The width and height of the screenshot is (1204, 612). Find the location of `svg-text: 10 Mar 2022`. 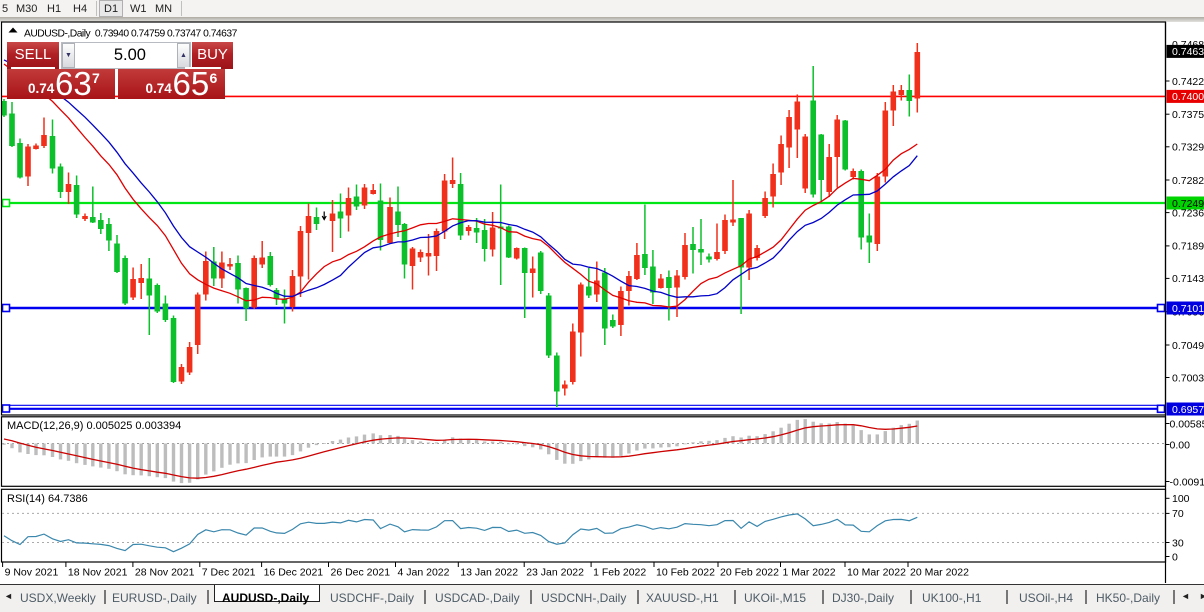

svg-text: 10 Mar 2022 is located at coordinates (876, 573).